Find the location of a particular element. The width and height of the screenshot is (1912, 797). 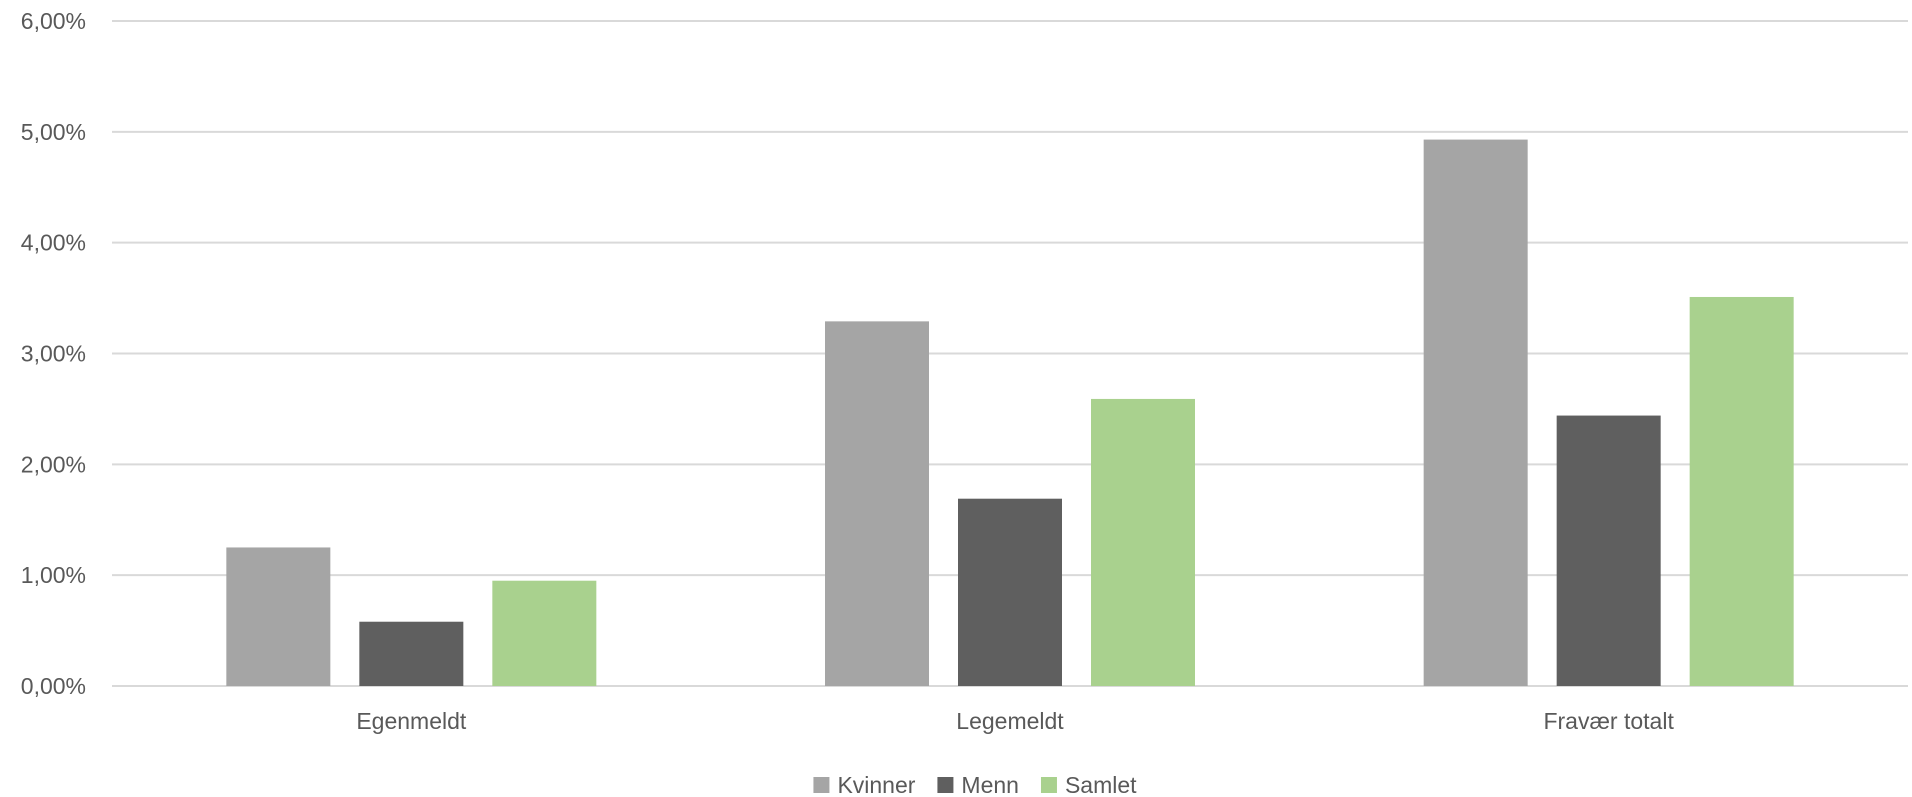

y-tick-label: 1,00% is located at coordinates (53, 575).